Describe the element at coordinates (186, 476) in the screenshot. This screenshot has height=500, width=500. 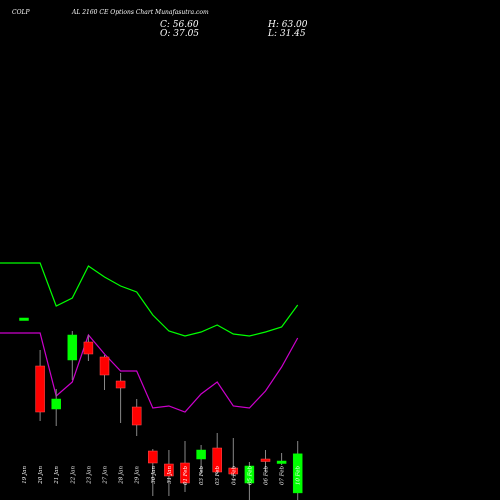
I see `x-tick-label: 01 Feb` at that location.